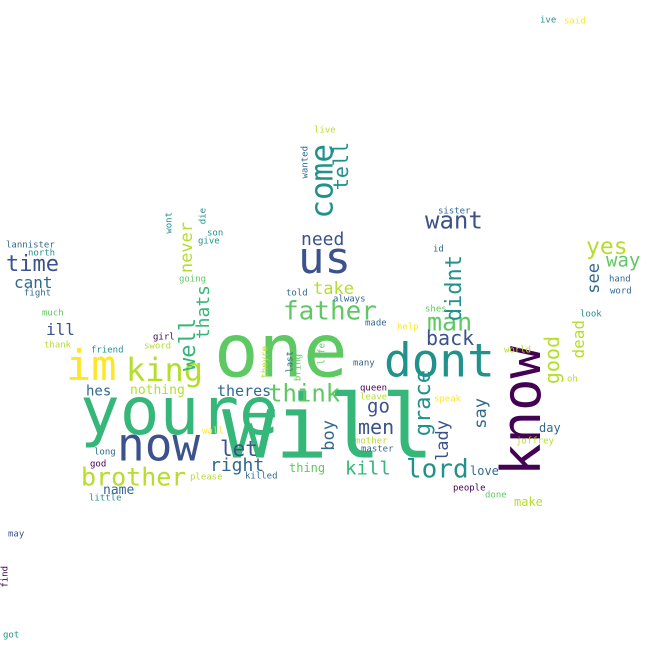 The width and height of the screenshot is (650, 650). Describe the element at coordinates (349, 300) in the screenshot. I see `word-always: always` at that location.